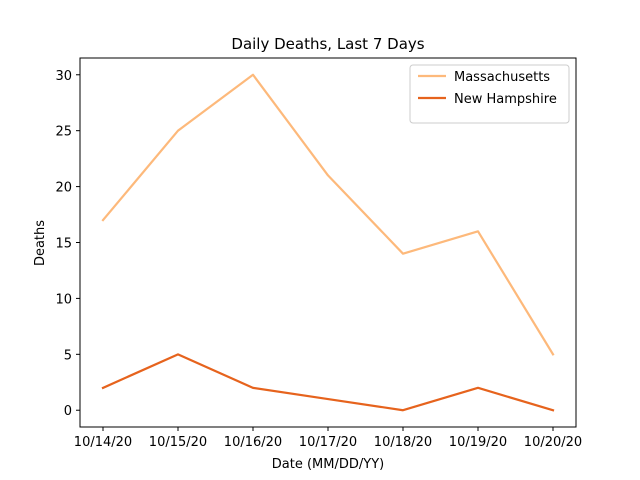  What do you see at coordinates (502, 77) in the screenshot?
I see `legend-label: Massachusetts` at bounding box center [502, 77].